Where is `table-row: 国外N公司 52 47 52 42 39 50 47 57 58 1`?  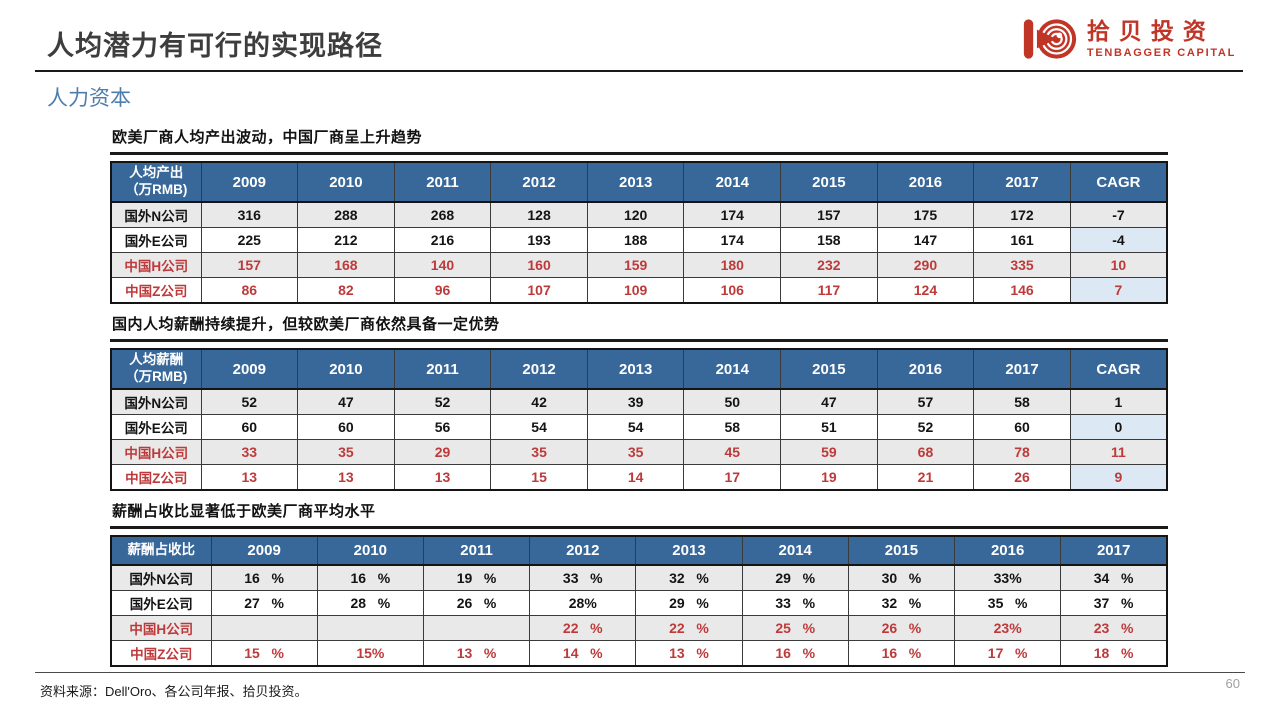 table-row: 国外N公司 52 47 52 42 39 50 47 57 58 1 is located at coordinates (639, 401).